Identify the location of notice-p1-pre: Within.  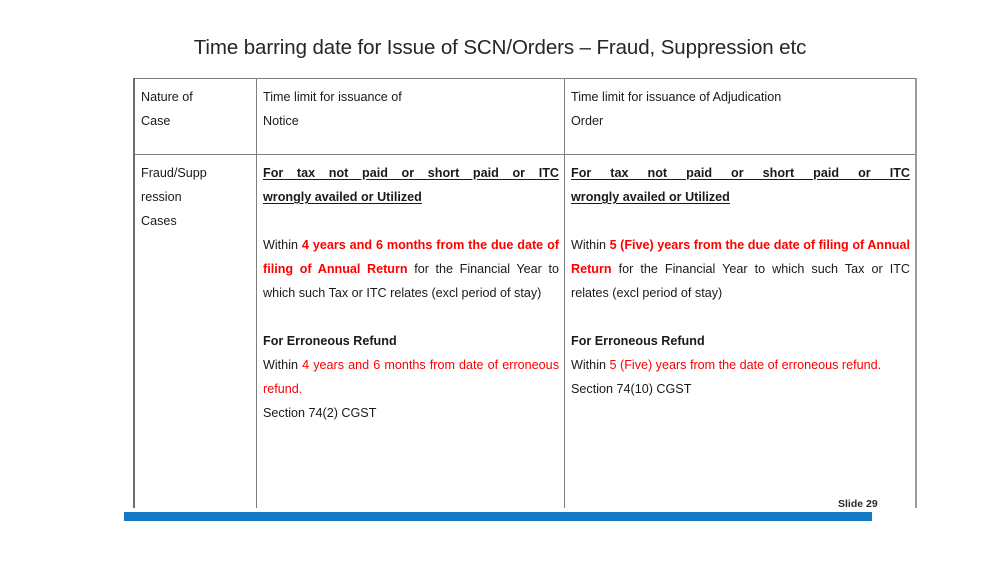
(282, 244).